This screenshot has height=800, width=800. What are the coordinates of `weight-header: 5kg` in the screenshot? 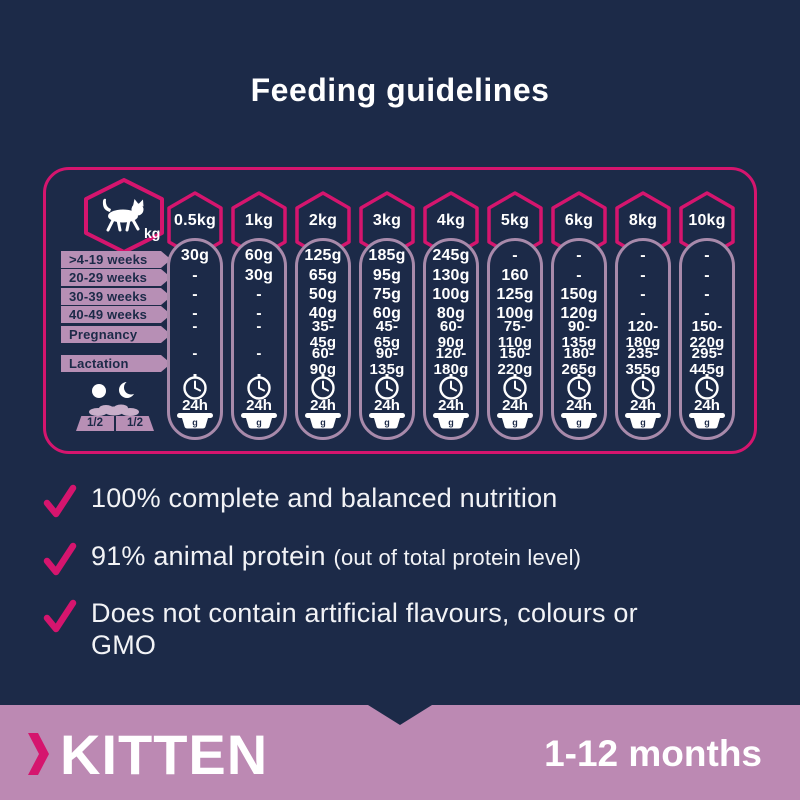 It's located at (515, 220).